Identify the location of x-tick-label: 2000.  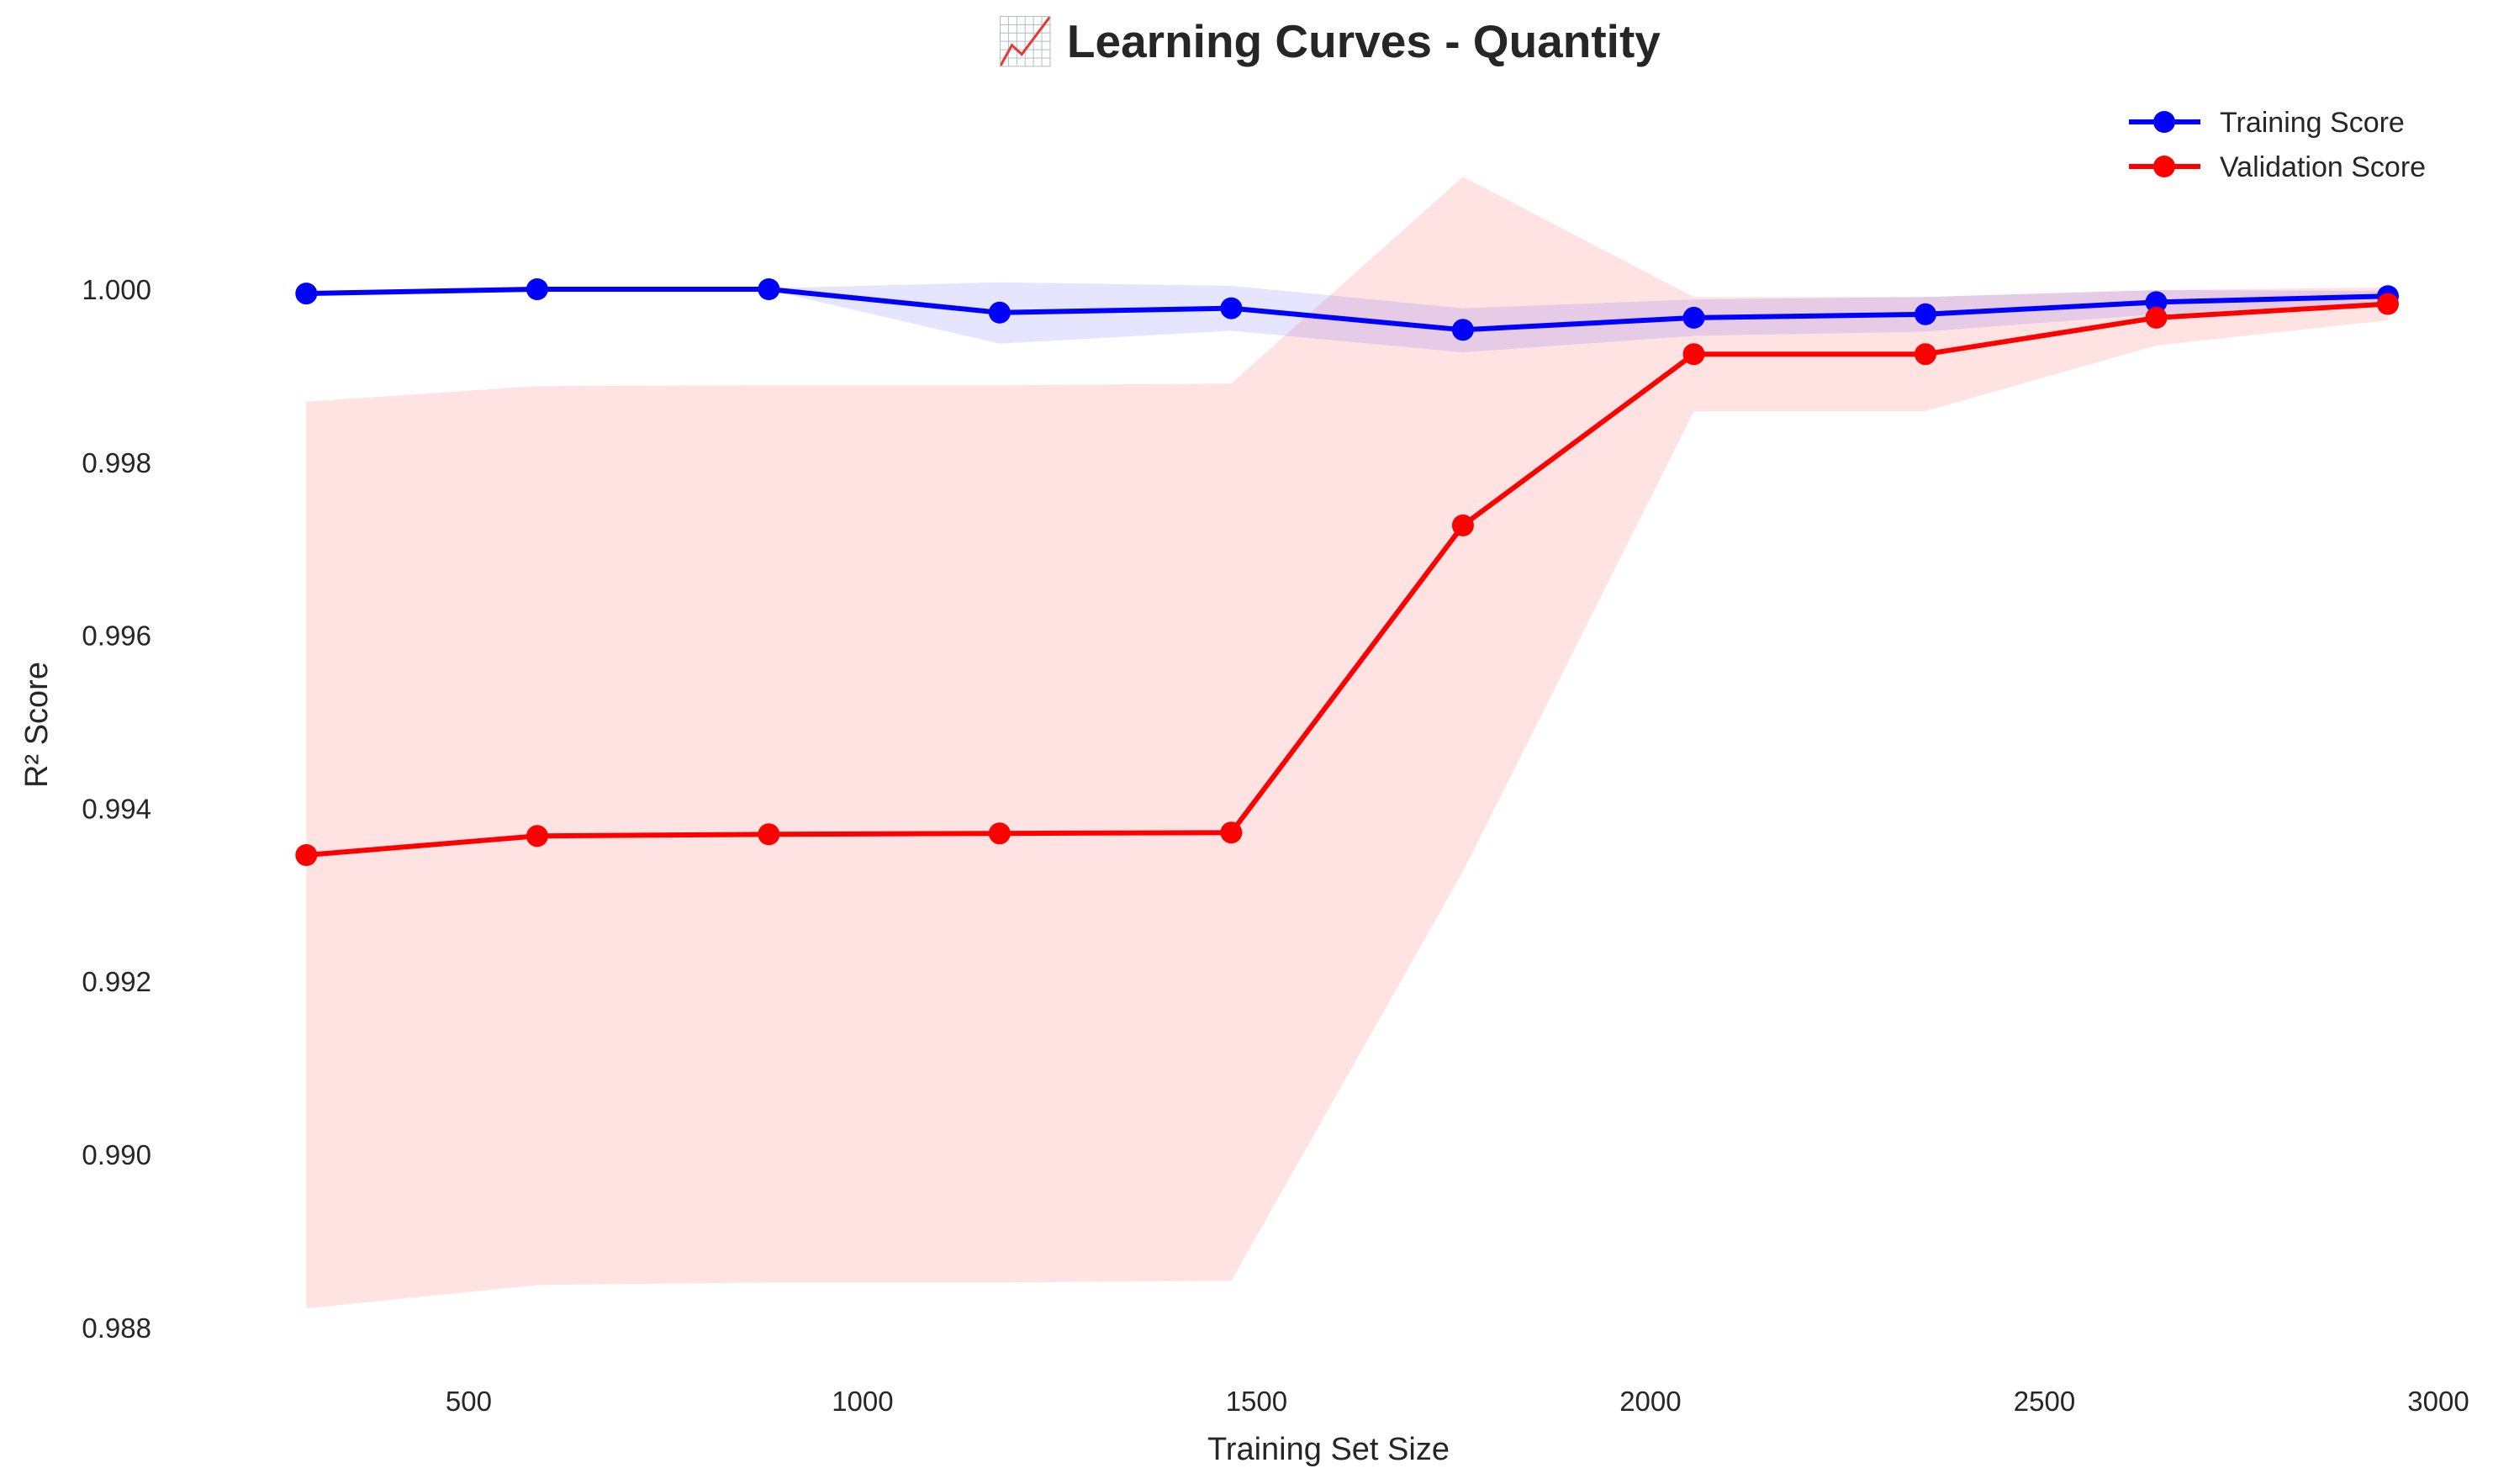
(1650, 1401).